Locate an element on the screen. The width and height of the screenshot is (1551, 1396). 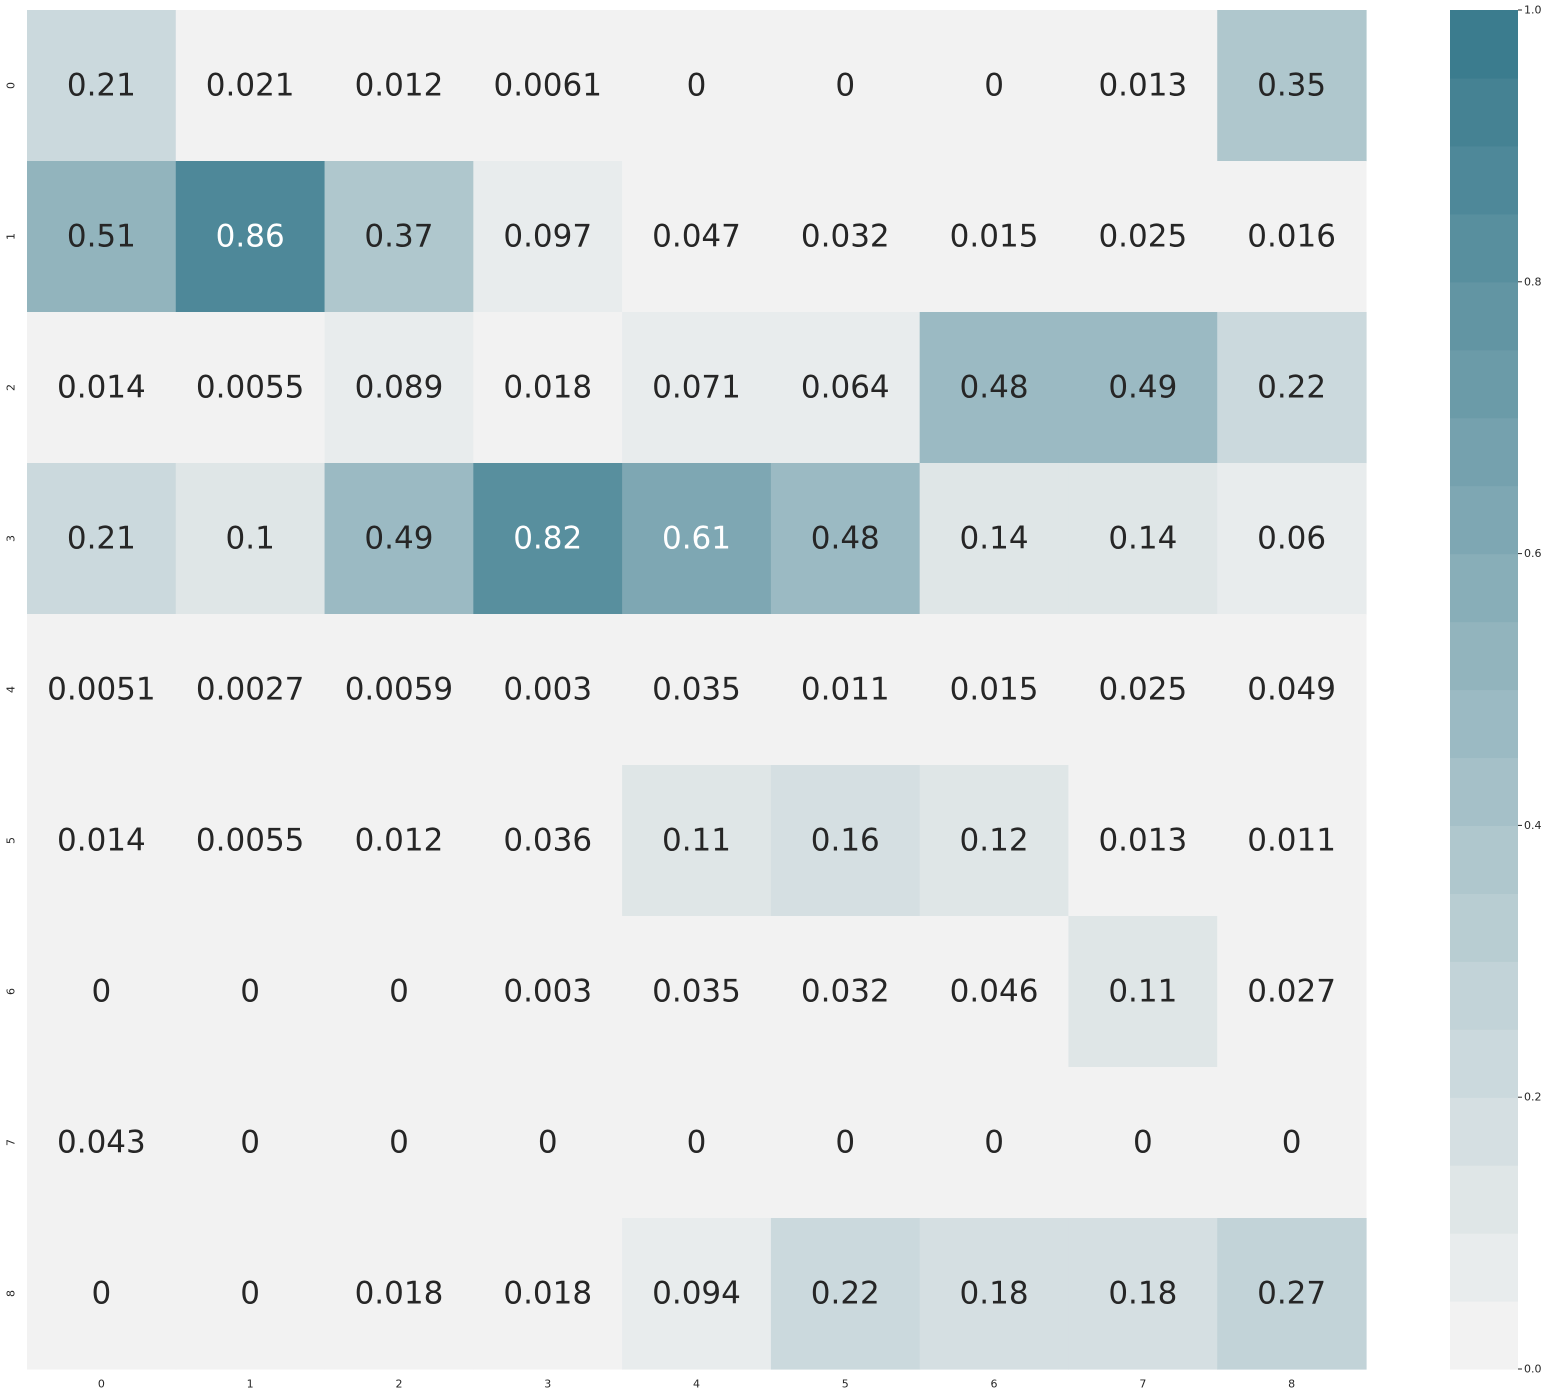
heatmap-cell-r1-c3 is located at coordinates (548, 237).